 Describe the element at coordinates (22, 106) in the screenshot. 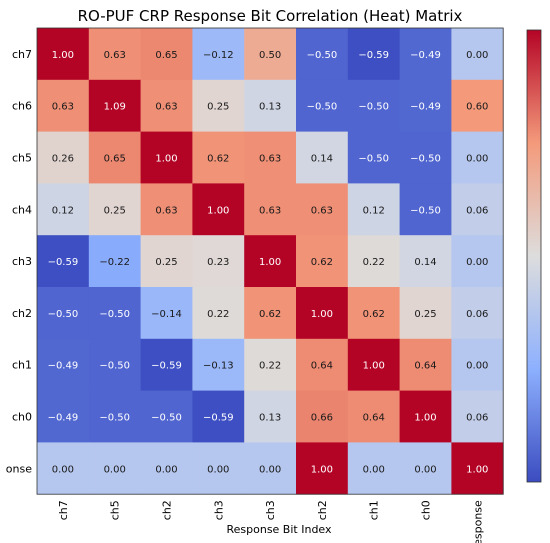

I see `y-tick-label: ch6` at that location.